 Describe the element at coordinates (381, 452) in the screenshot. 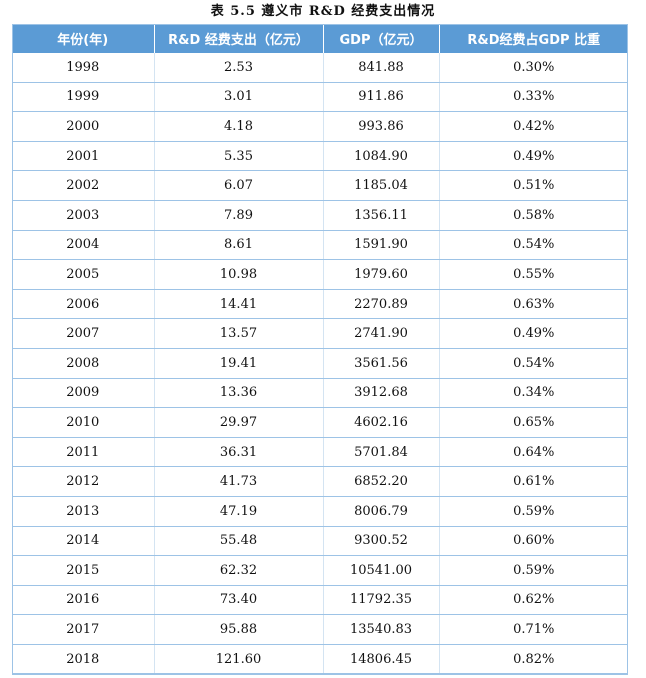

I see `cell-gdp: 5701.84` at that location.